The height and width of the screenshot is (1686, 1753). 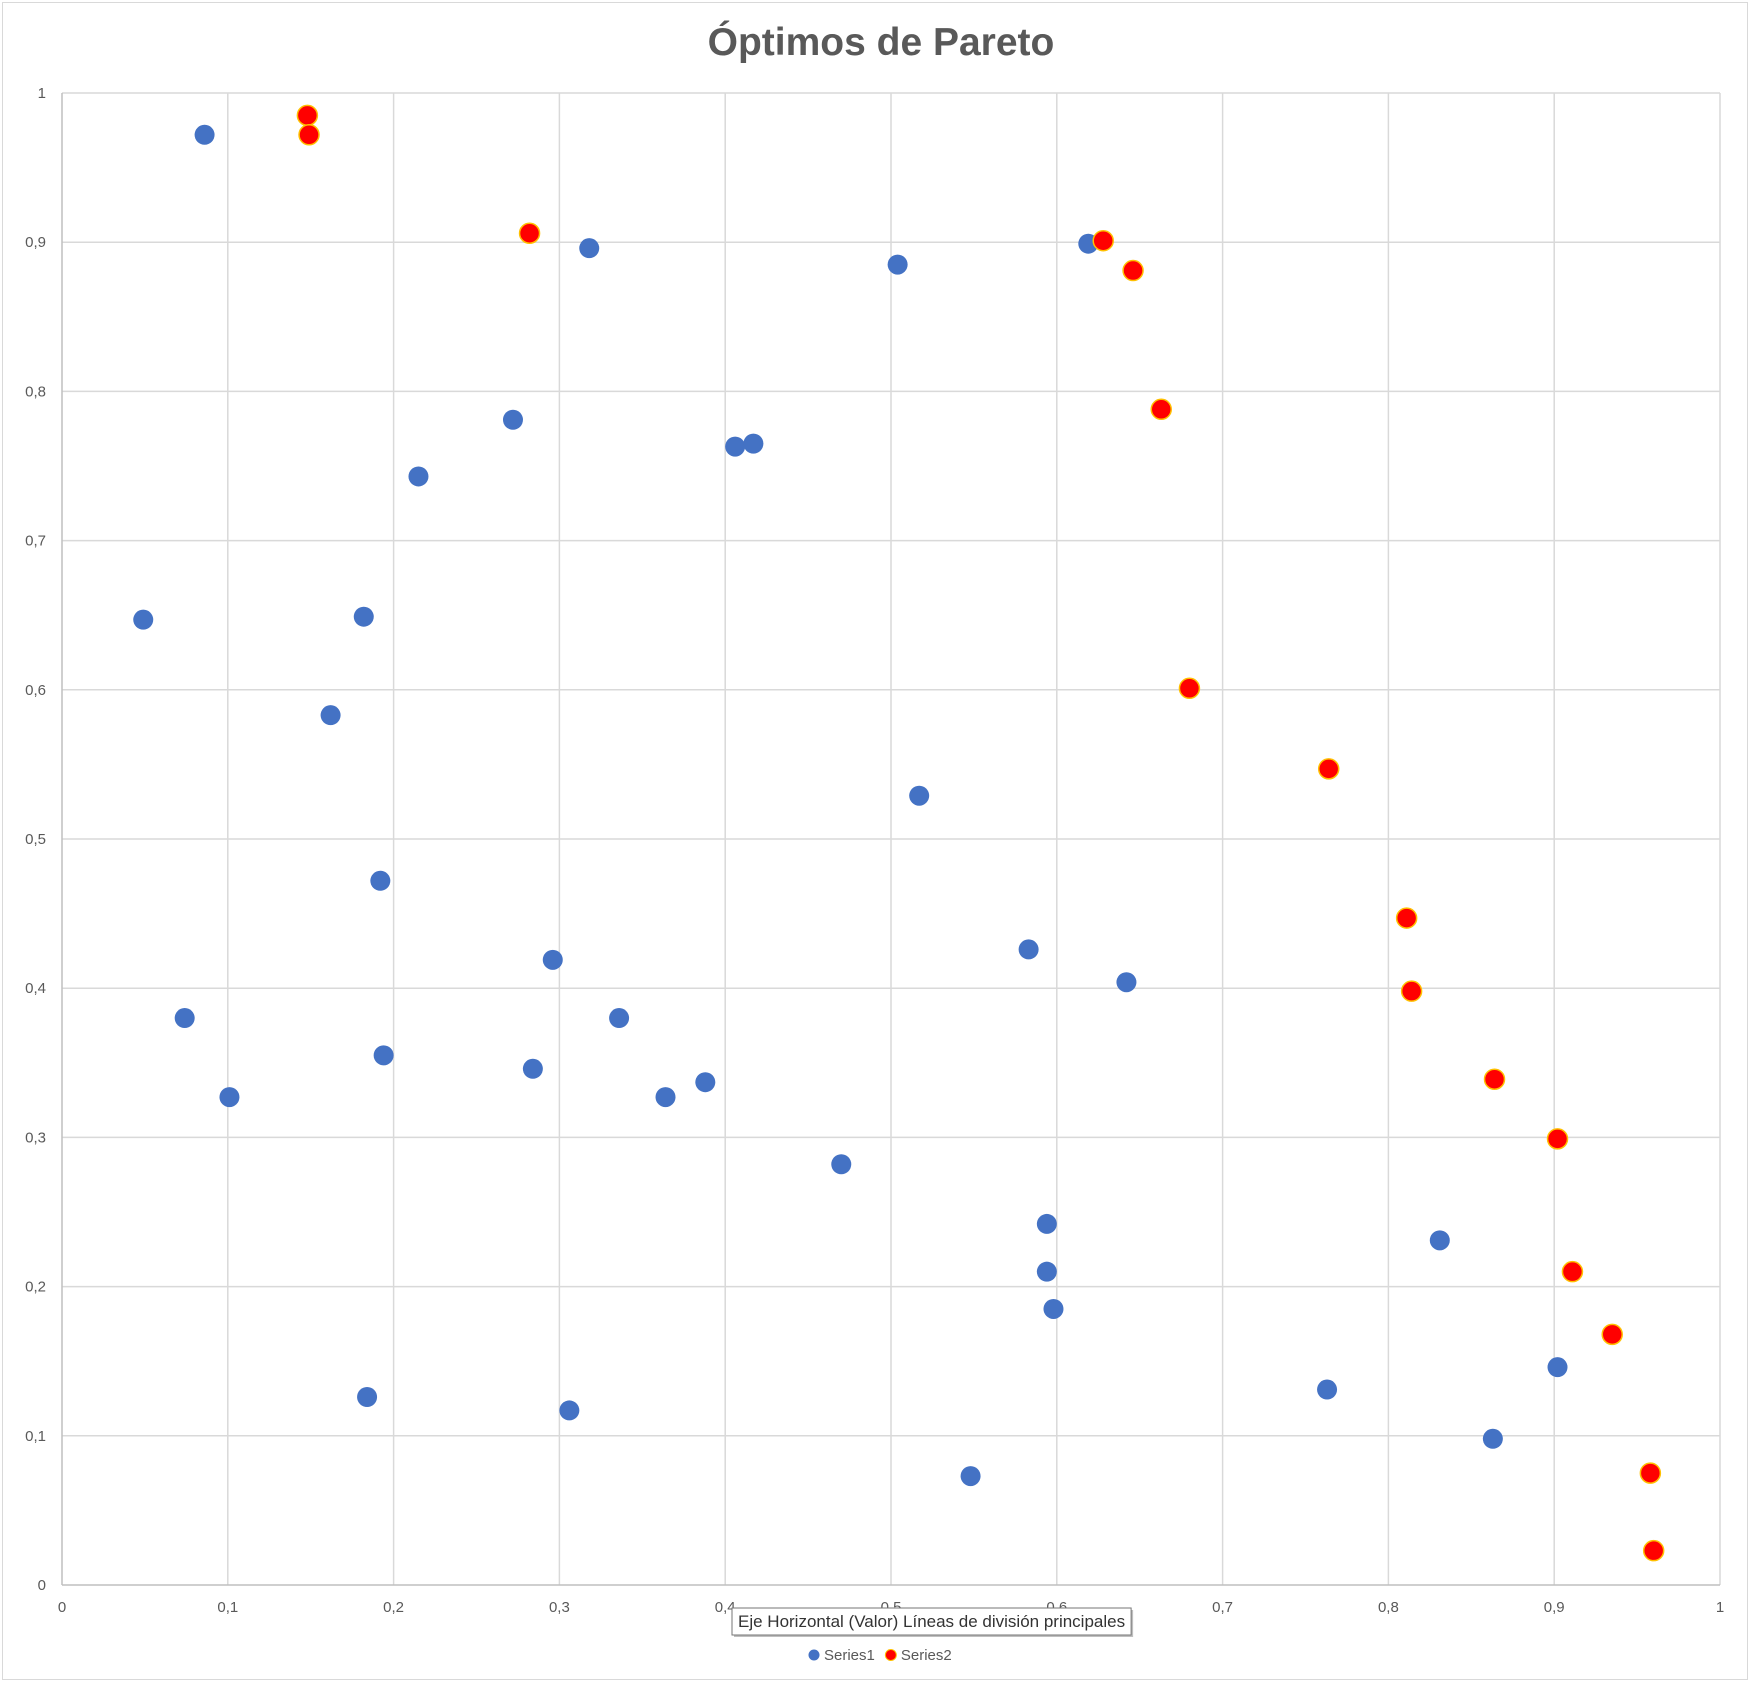 I want to click on legend-item-series2: Series2, so click(x=918, y=1655).